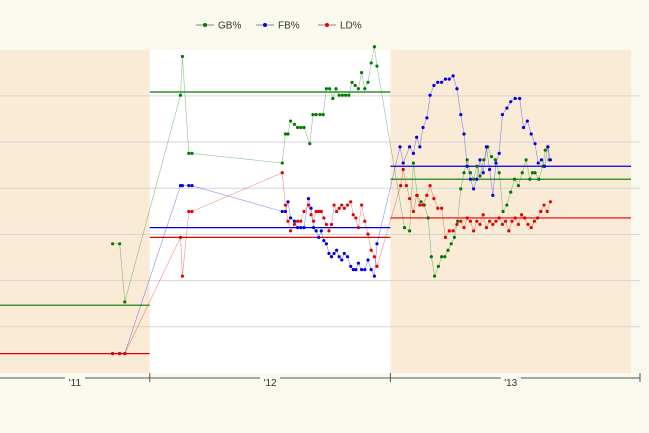 The width and height of the screenshot is (649, 433). Describe the element at coordinates (320, 381) in the screenshot. I see `x-axis: '11 '12 '13` at that location.